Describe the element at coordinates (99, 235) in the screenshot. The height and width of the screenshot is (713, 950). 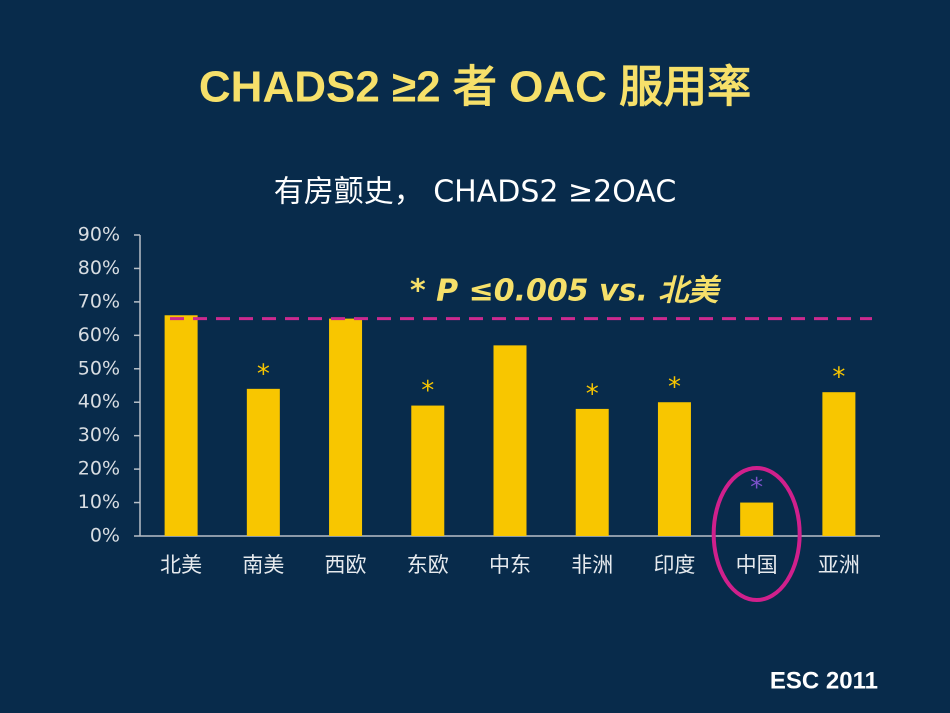
I see `y-tick-label: 90%` at that location.